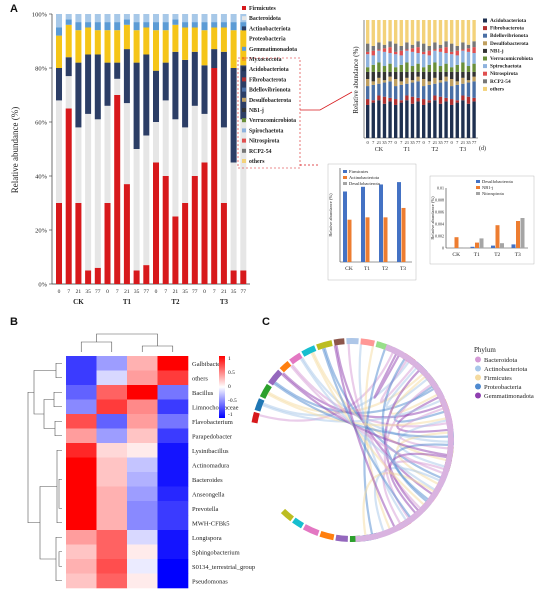 This screenshot has width=550, height=594. I want to click on inset-mid-frame, so click(372, 222).